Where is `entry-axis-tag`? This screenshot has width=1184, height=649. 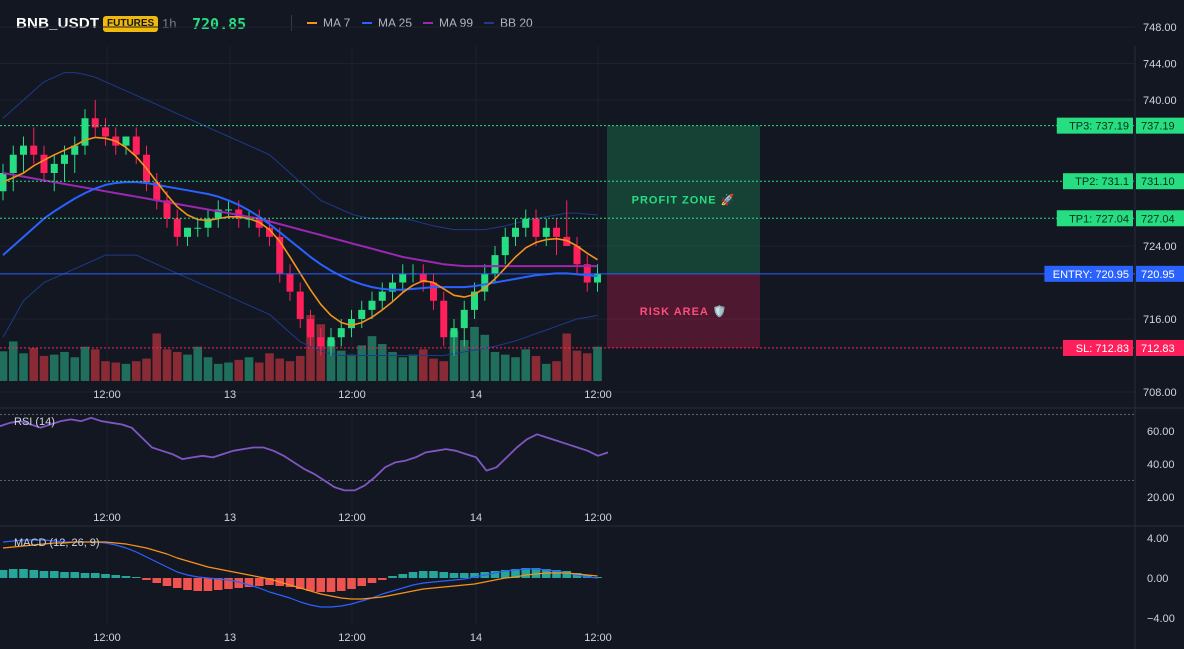 entry-axis-tag is located at coordinates (1160, 273).